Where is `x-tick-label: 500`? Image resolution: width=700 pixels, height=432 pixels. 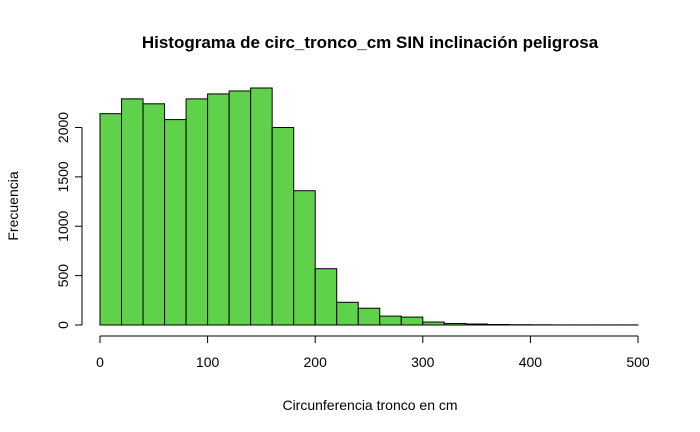 x-tick-label: 500 is located at coordinates (638, 362).